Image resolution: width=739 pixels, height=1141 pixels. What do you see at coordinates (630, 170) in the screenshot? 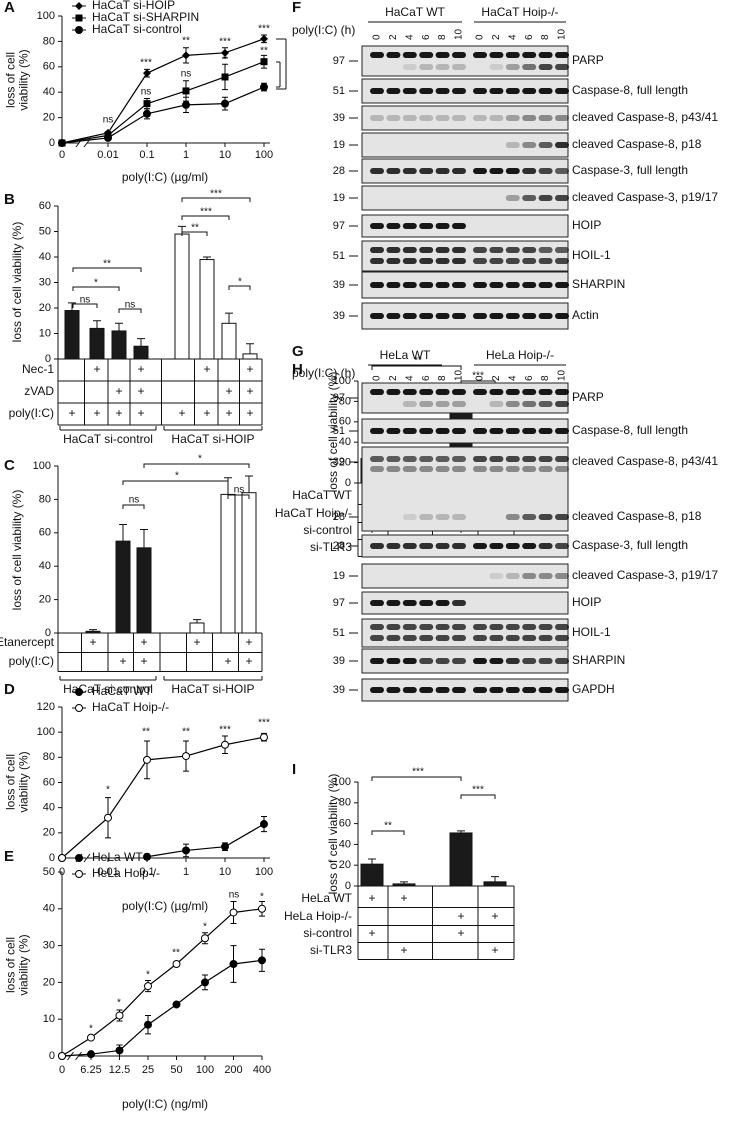
I see `blot-label: Caspase-3, full length` at bounding box center [630, 170].